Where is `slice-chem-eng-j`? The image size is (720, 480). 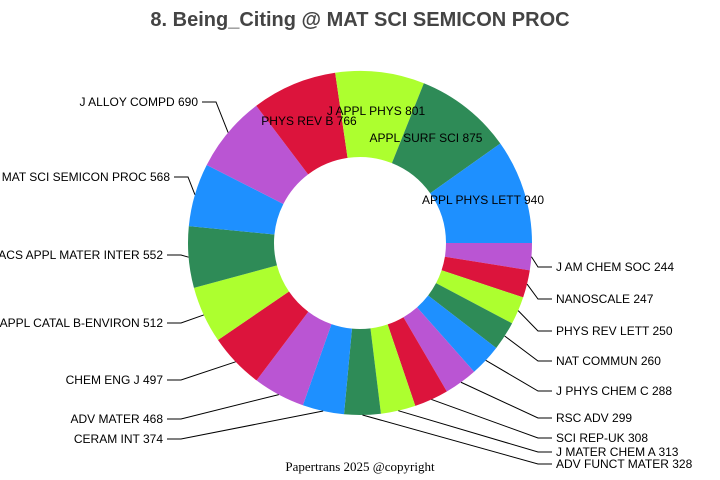 slice-chem-eng-j is located at coordinates (263, 336).